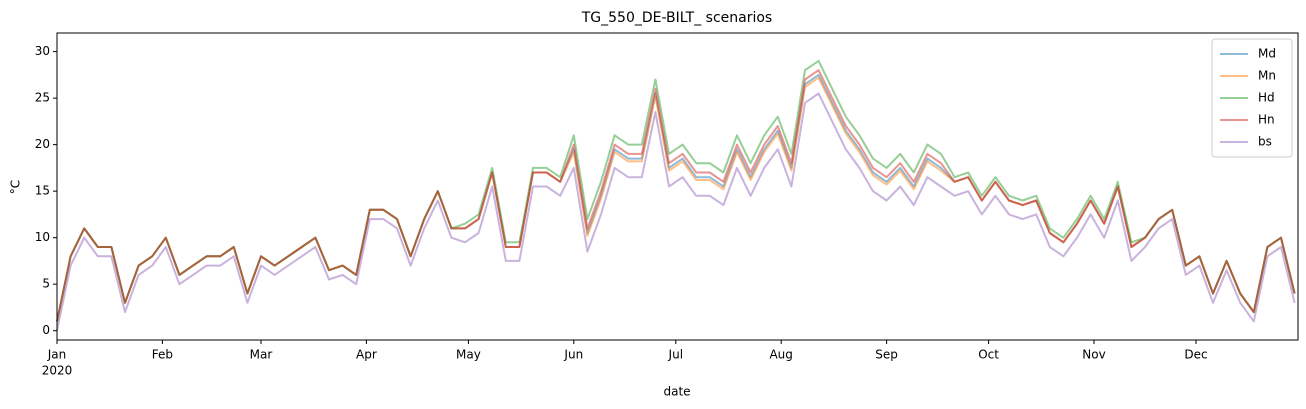  What do you see at coordinates (16, 187) in the screenshot?
I see `y-axis-label: °C` at bounding box center [16, 187].